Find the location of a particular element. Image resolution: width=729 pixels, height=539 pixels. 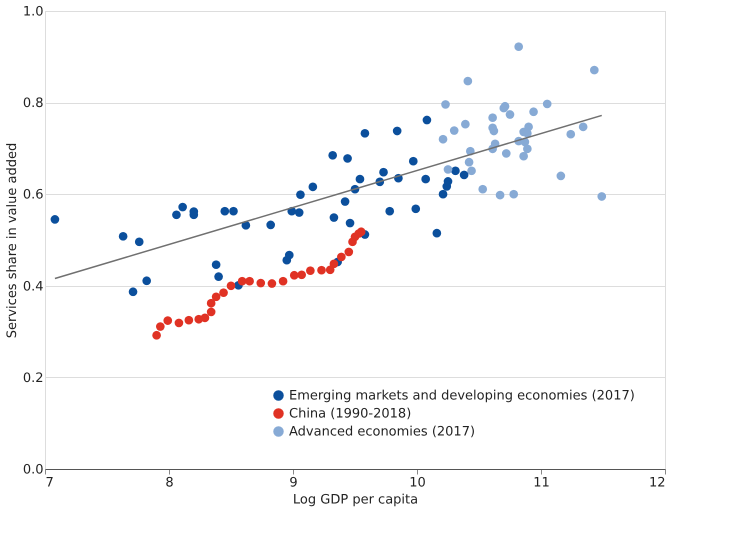

y-tick-label: 0.6 is located at coordinates (33, 195).